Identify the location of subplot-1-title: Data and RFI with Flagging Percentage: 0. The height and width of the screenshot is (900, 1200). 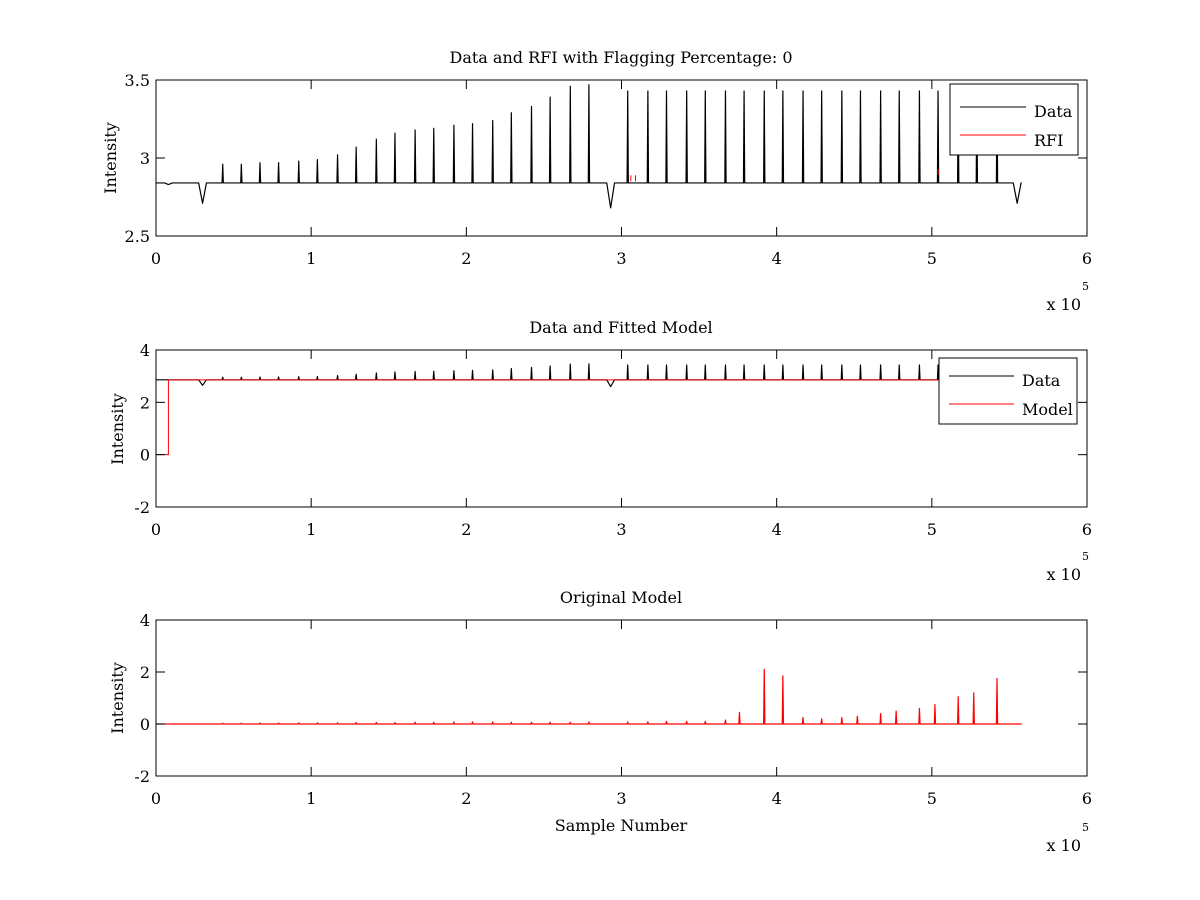
(620, 57).